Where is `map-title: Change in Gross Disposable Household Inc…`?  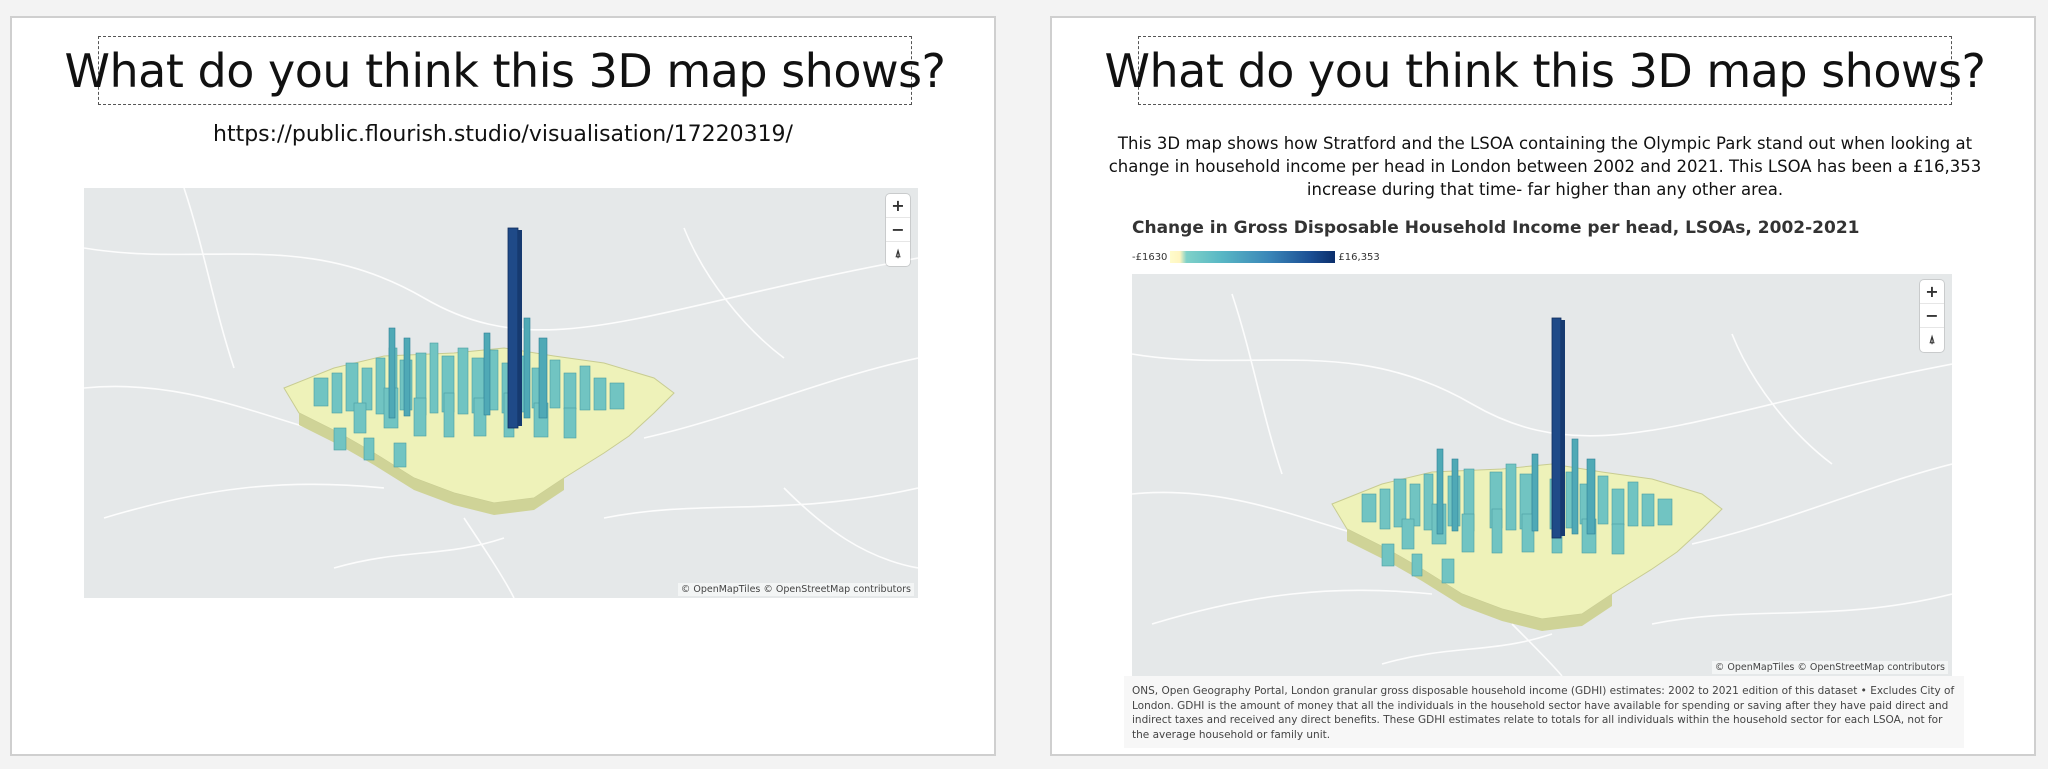
map-title: Change in Gross Disposable Household Inc… is located at coordinates (1496, 228).